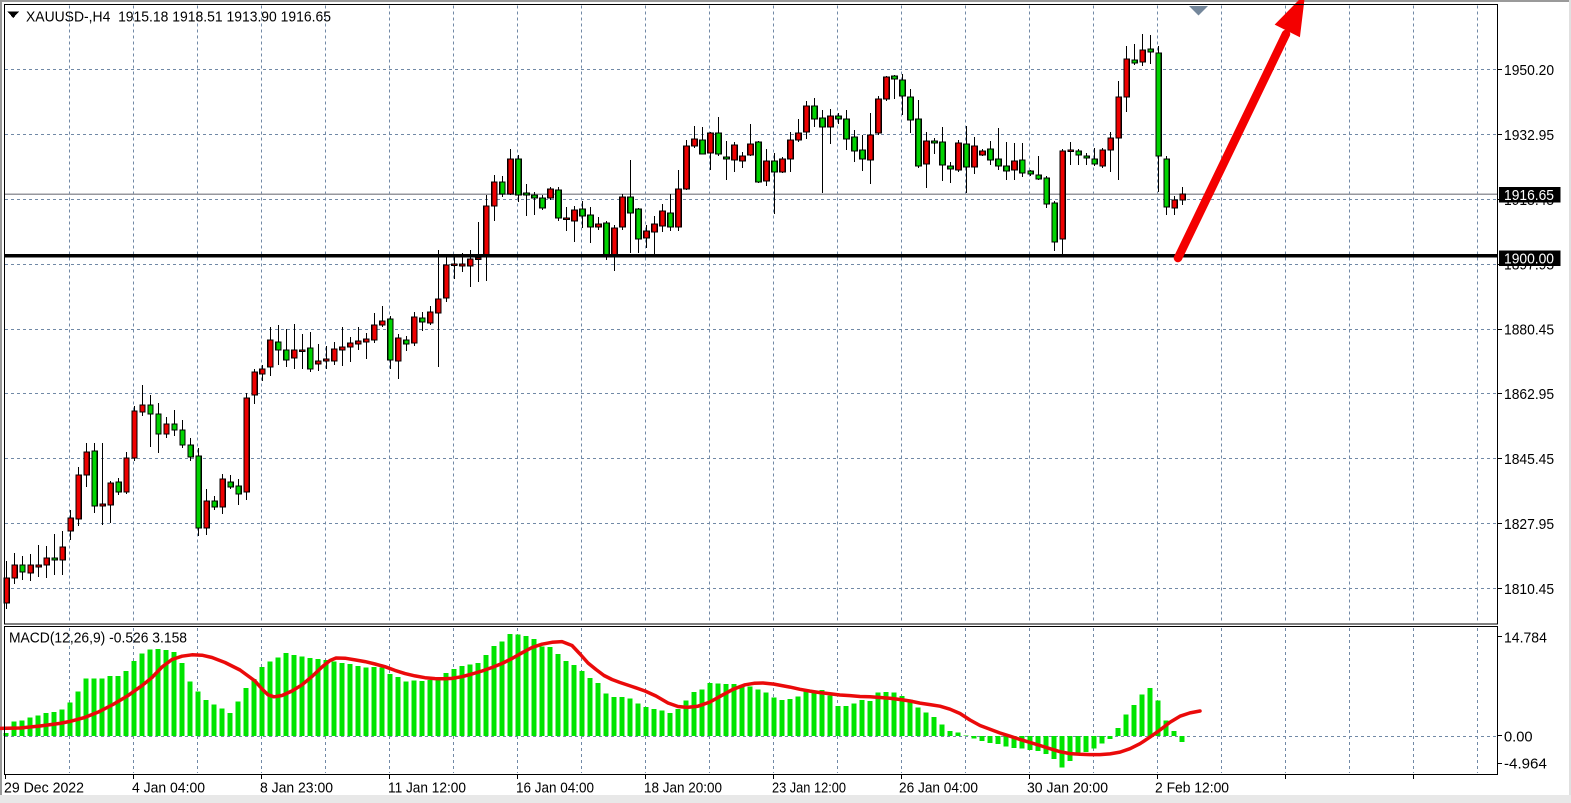 The width and height of the screenshot is (1571, 803). What do you see at coordinates (1529, 394) in the screenshot?
I see `svg-text: 1862.95` at bounding box center [1529, 394].